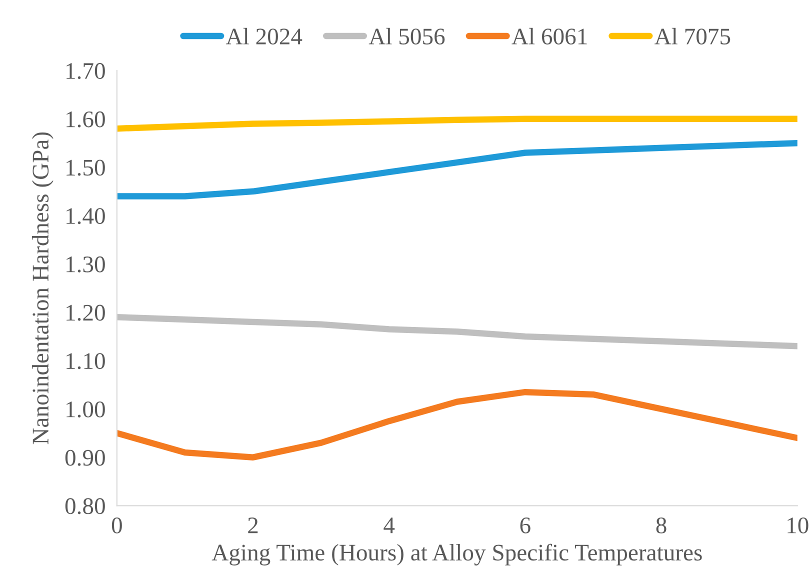  I want to click on legend-label: Al 6061, so click(549, 36).